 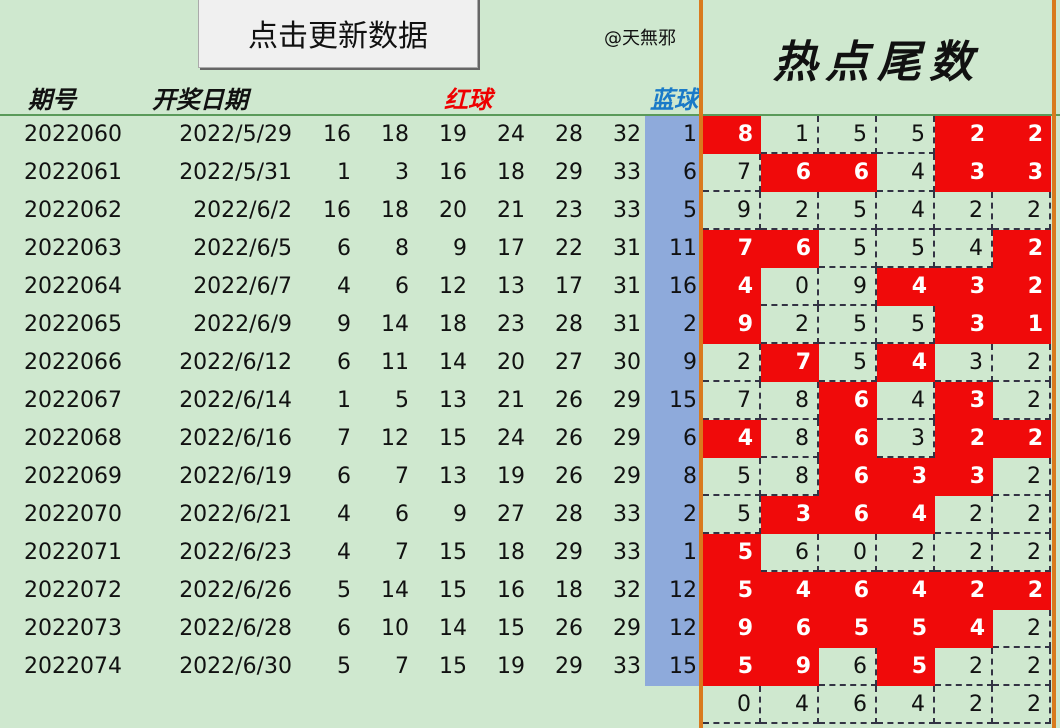 What do you see at coordinates (569, 514) in the screenshot?
I see `red-ball-cell: 28` at bounding box center [569, 514].